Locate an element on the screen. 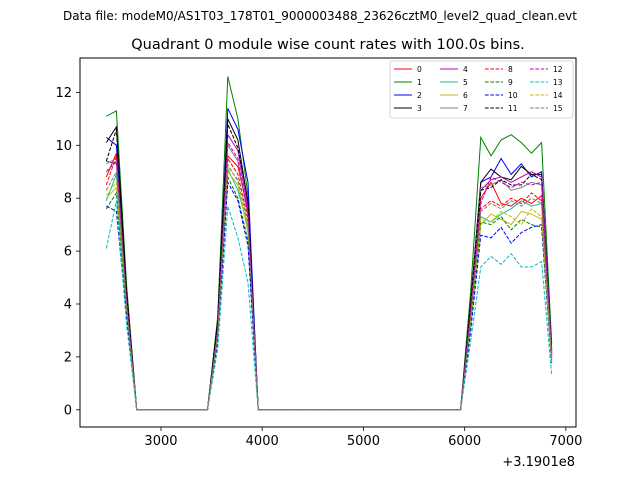  legend-label-5: 5 is located at coordinates (465, 82).